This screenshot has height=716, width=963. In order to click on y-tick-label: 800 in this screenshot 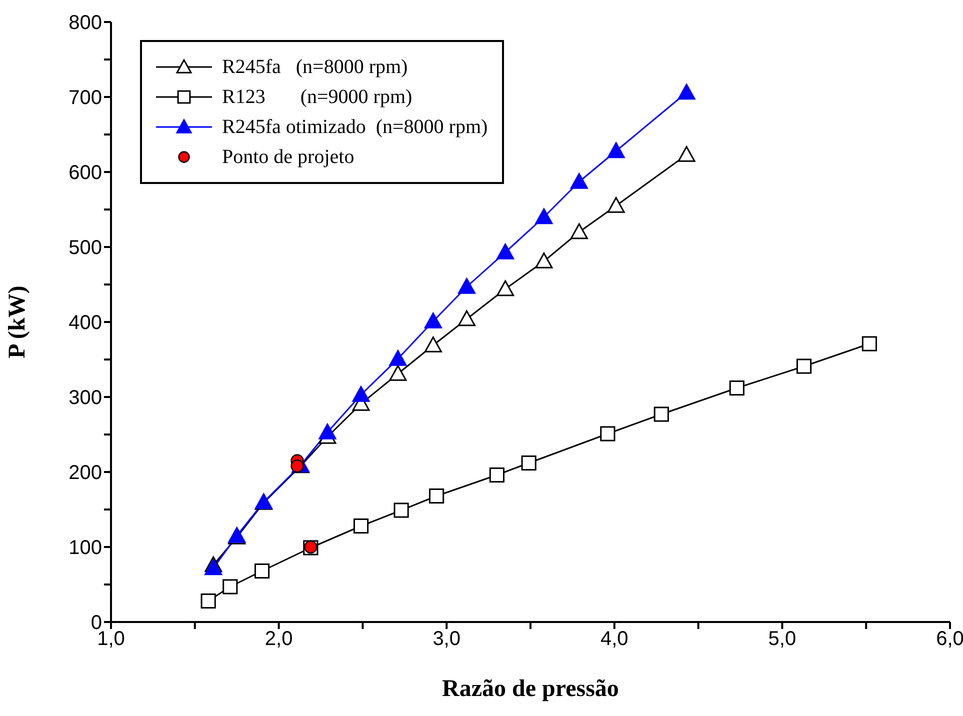, I will do `click(85, 23)`.